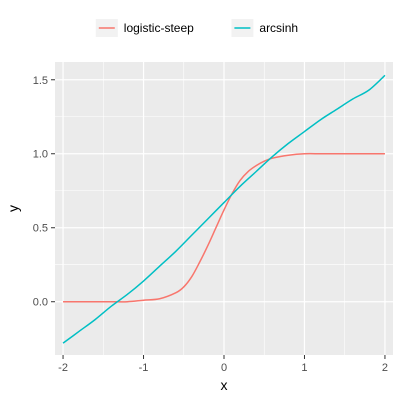 This screenshot has width=400, height=400. Describe the element at coordinates (385, 368) in the screenshot. I see `x-tick-label: 2` at that location.